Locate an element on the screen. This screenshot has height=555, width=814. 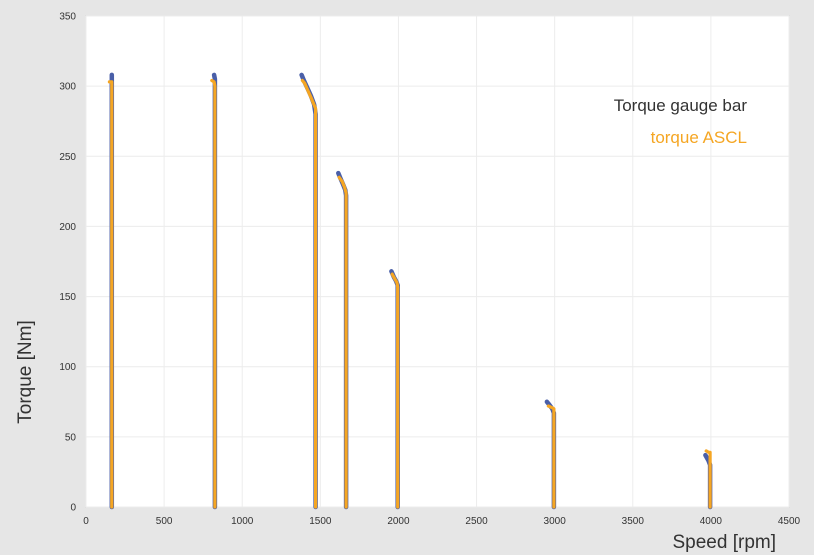
x-axis-title: Speed [rpm] is located at coordinates (725, 542).